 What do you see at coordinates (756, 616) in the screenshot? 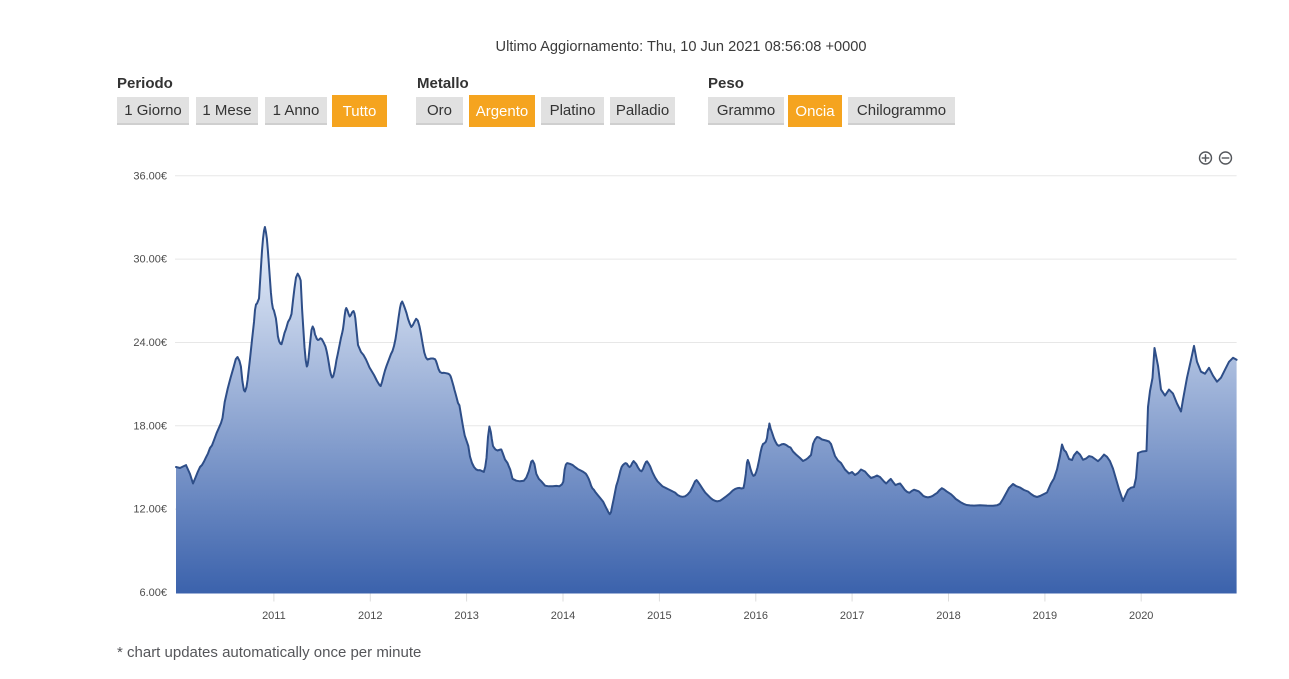
I see `svg-text: 2016` at bounding box center [756, 616].